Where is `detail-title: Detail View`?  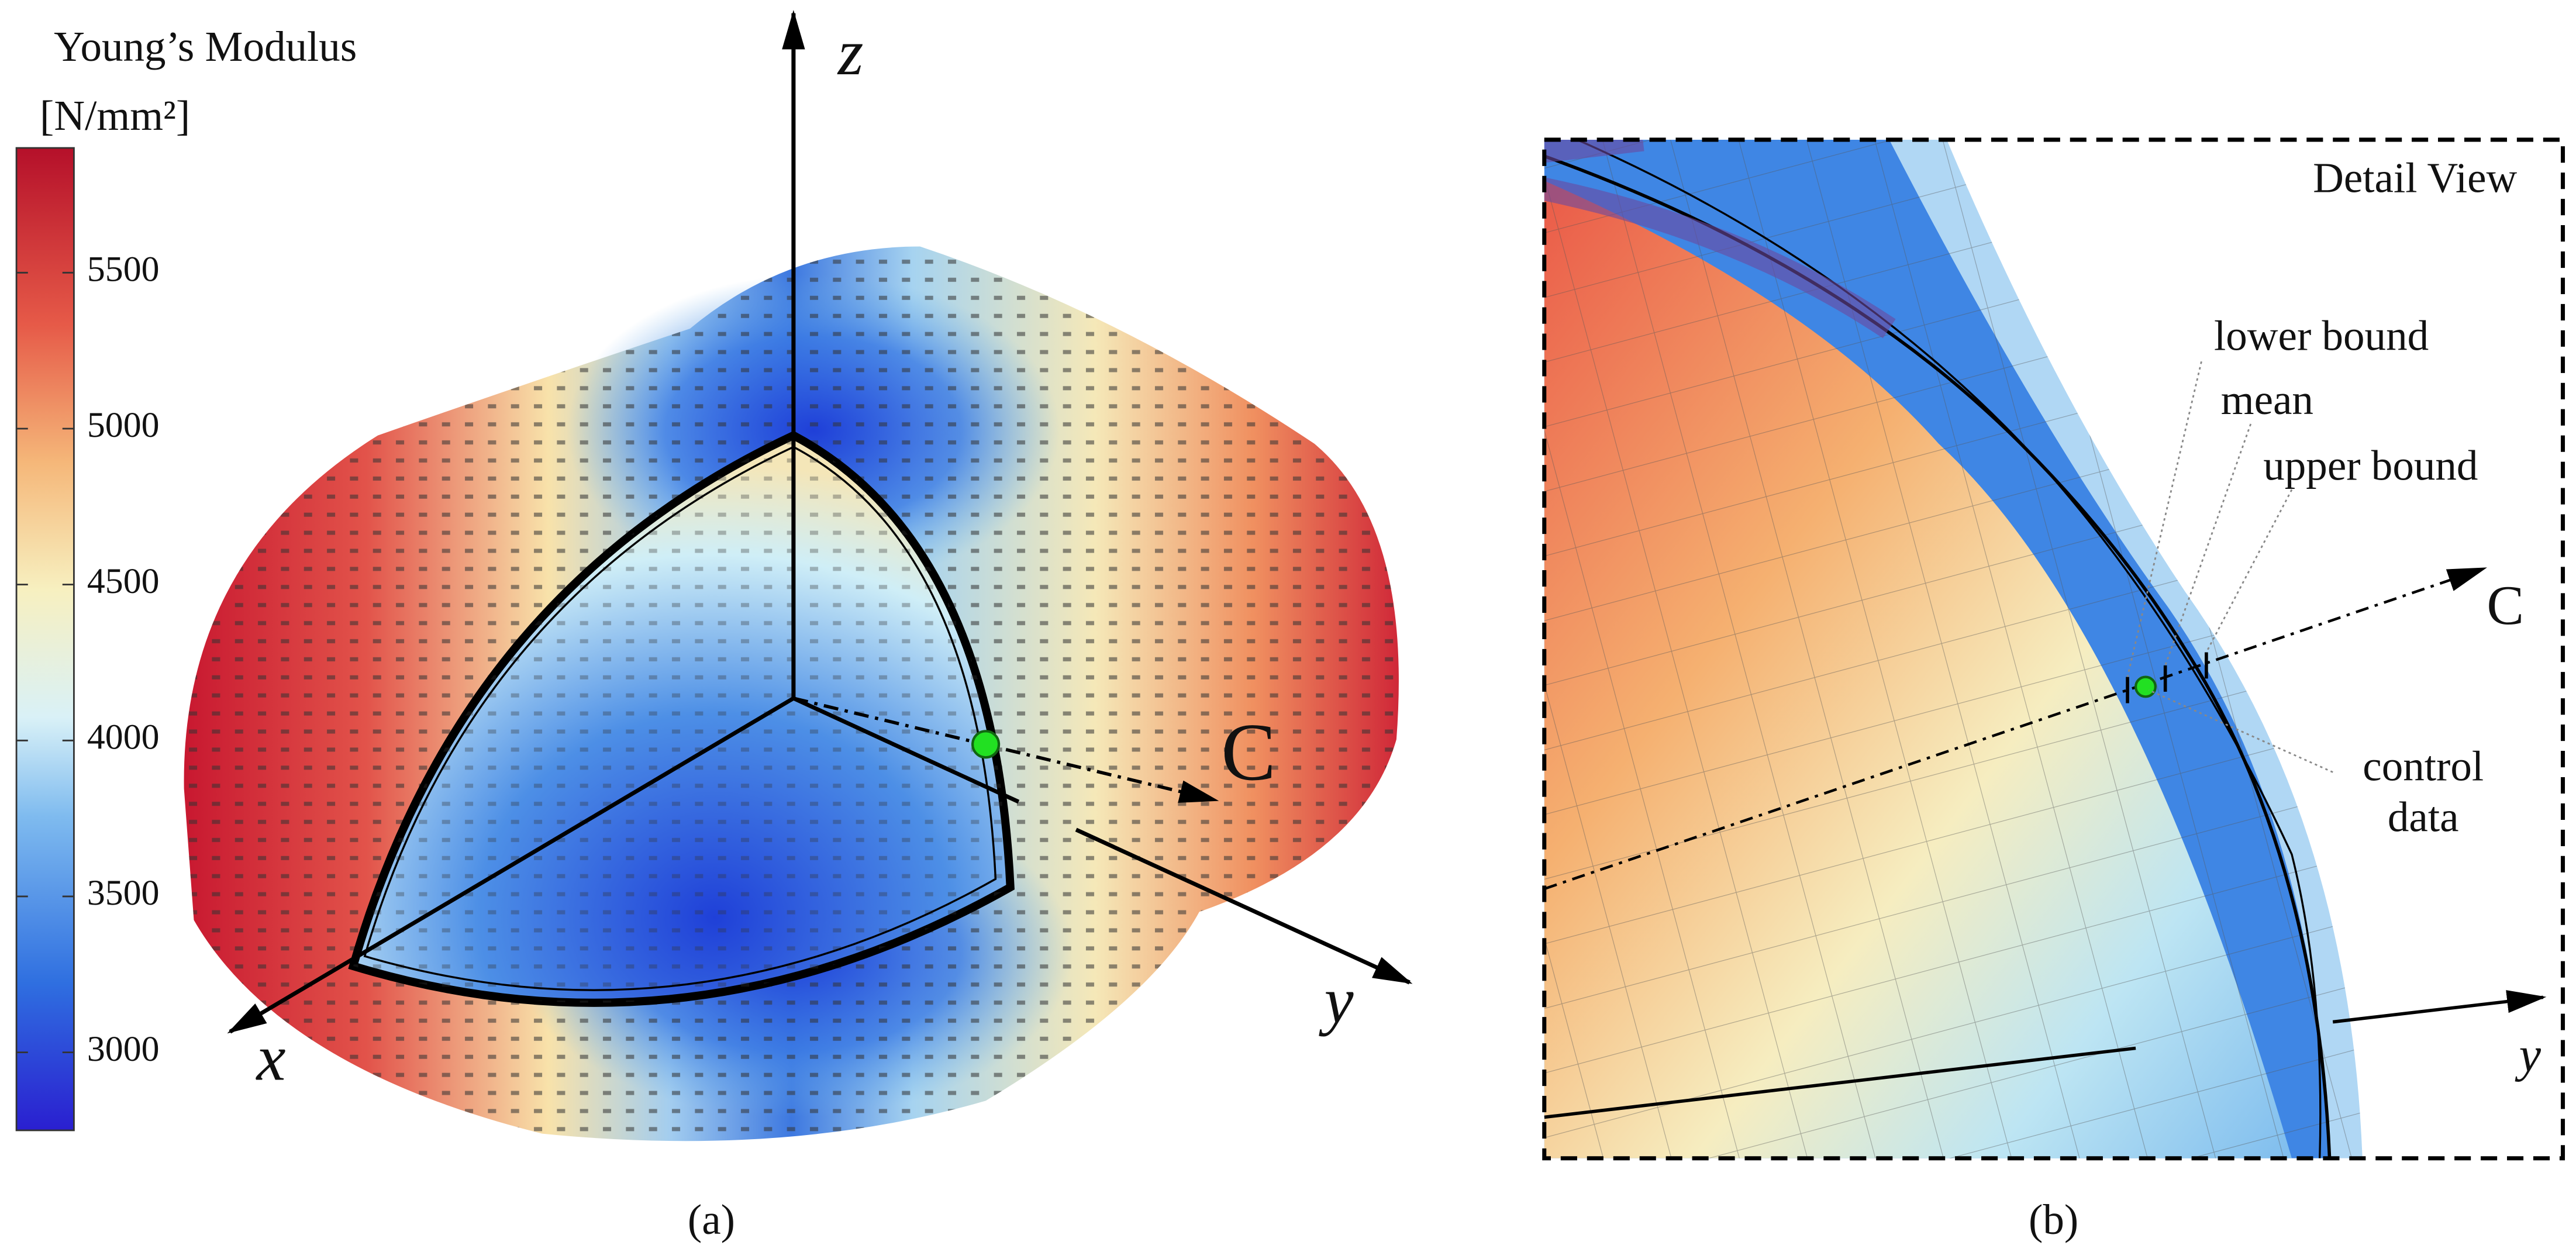 detail-title: Detail View is located at coordinates (2415, 178).